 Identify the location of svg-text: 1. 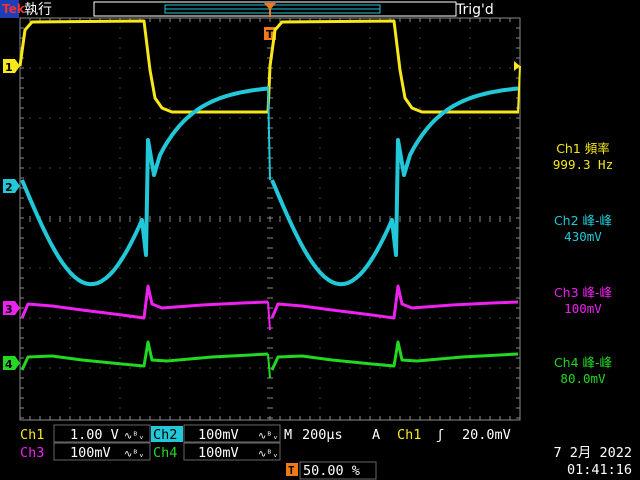
(9, 67).